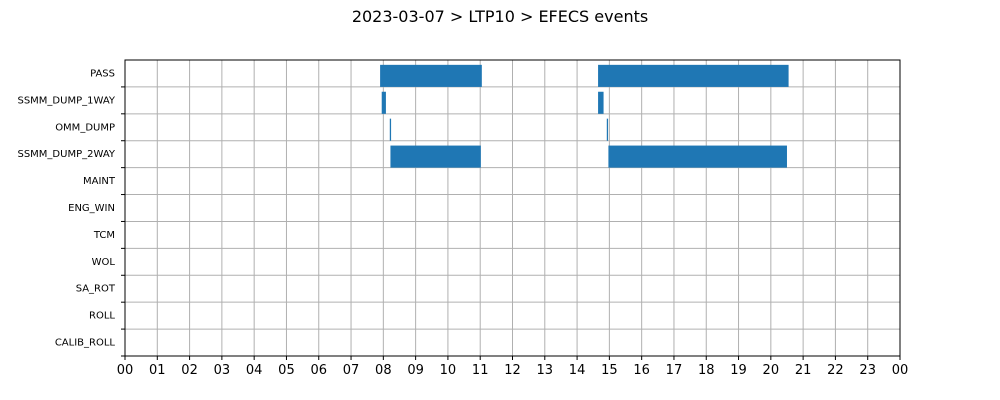  What do you see at coordinates (577, 370) in the screenshot?
I see `x-tick-label: 14` at bounding box center [577, 370].